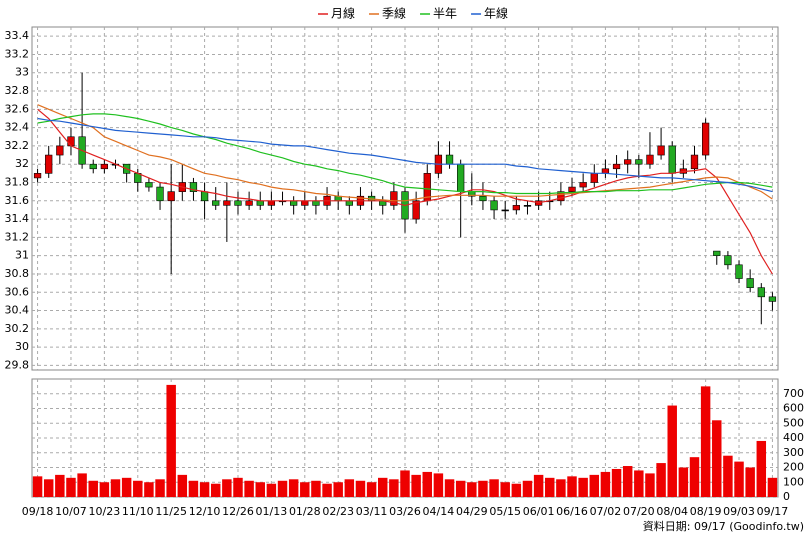  What do you see at coordinates (17, 291) in the screenshot?
I see `y-tick-label: 30.6` at bounding box center [17, 291].